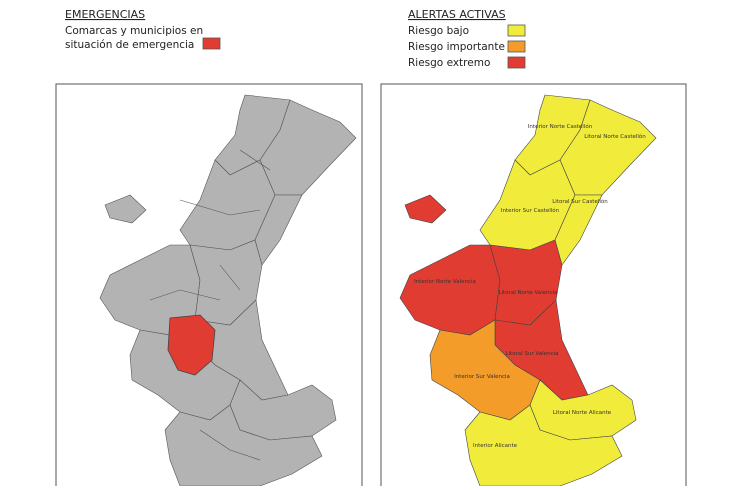 The width and height of the screenshot is (741, 490). I want to click on zone-enclave, so click(425, 209).